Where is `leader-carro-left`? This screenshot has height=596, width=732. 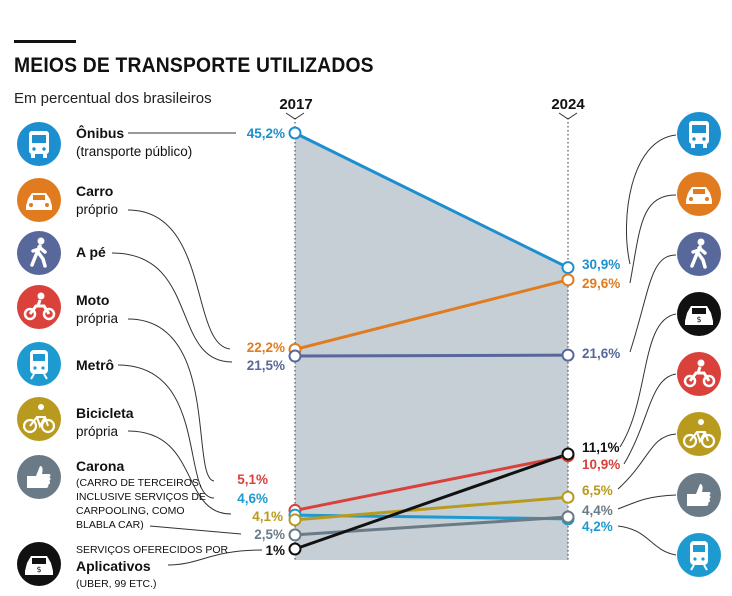
leader-carro-left is located at coordinates (179, 279).